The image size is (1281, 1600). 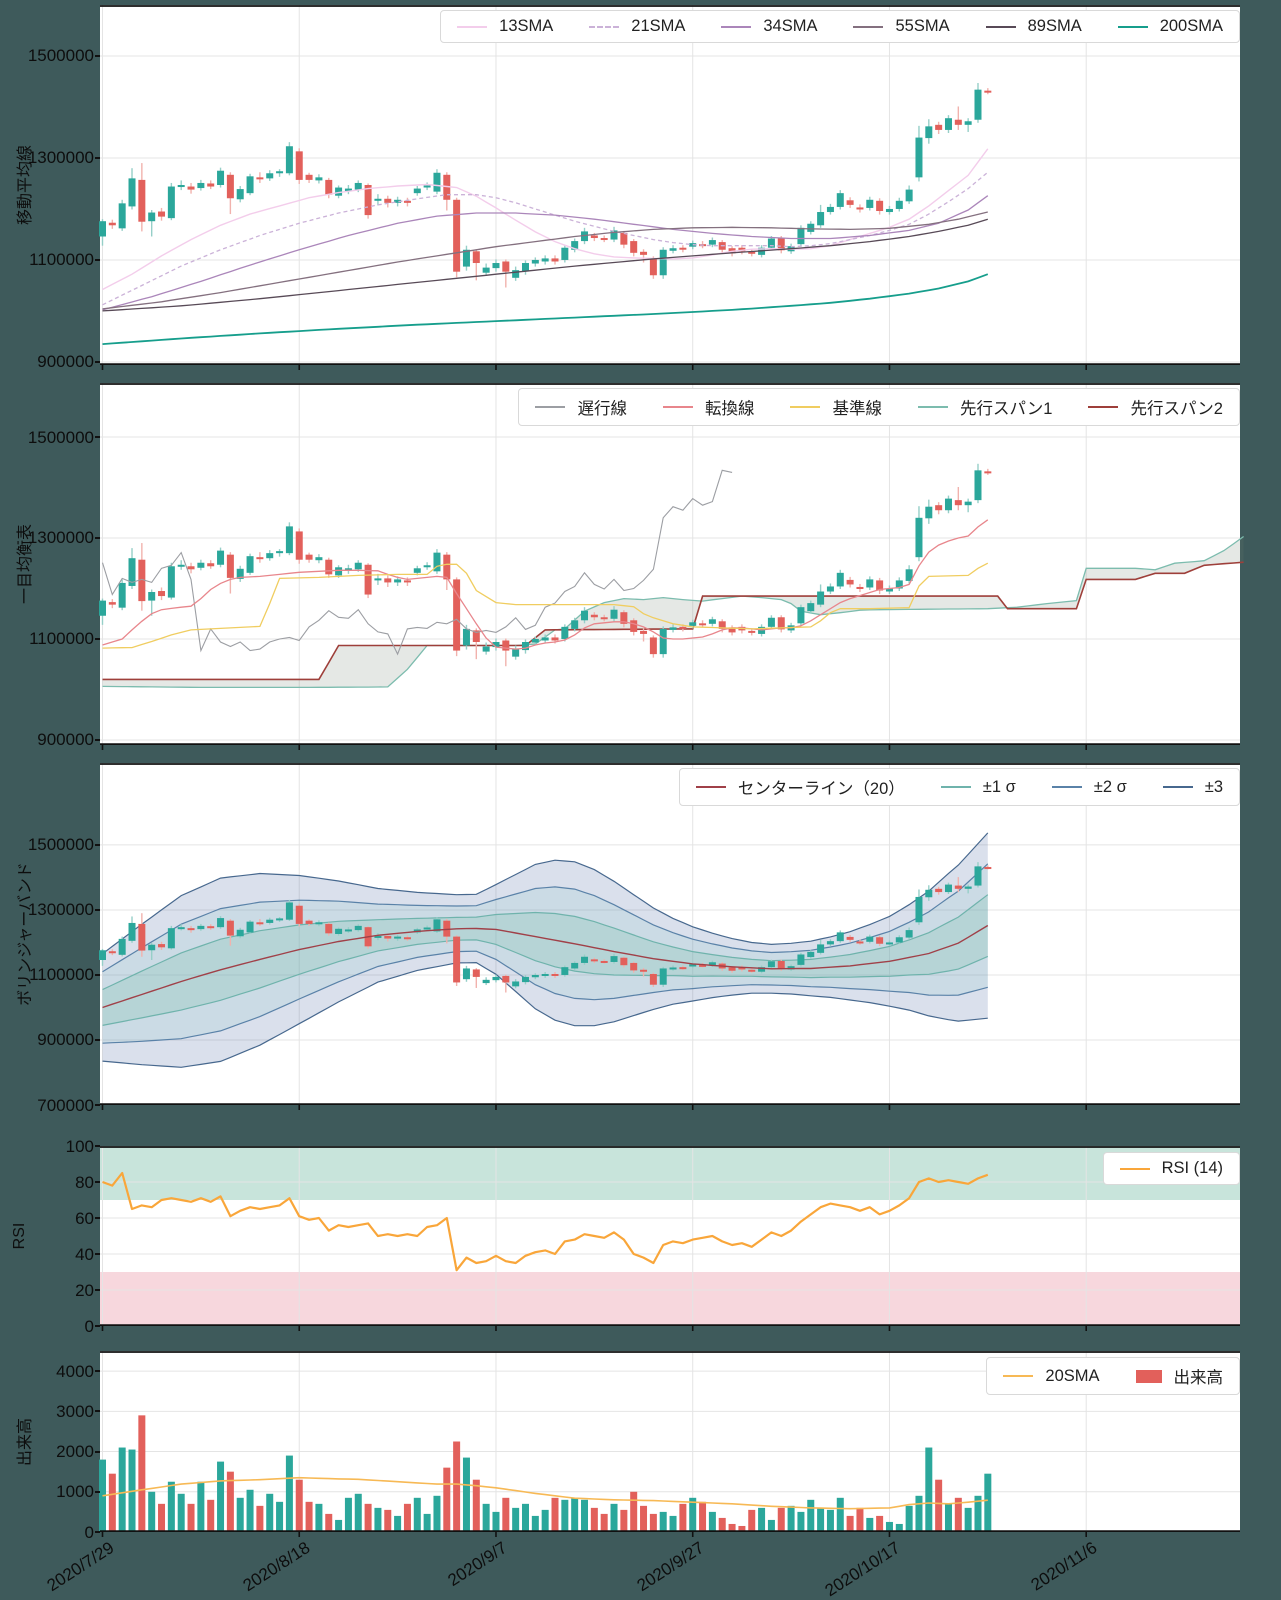 I want to click on legend-panel-1: 遅行線 転換線 基準線 先行スパン1 先行スパン2, so click(x=879, y=407).